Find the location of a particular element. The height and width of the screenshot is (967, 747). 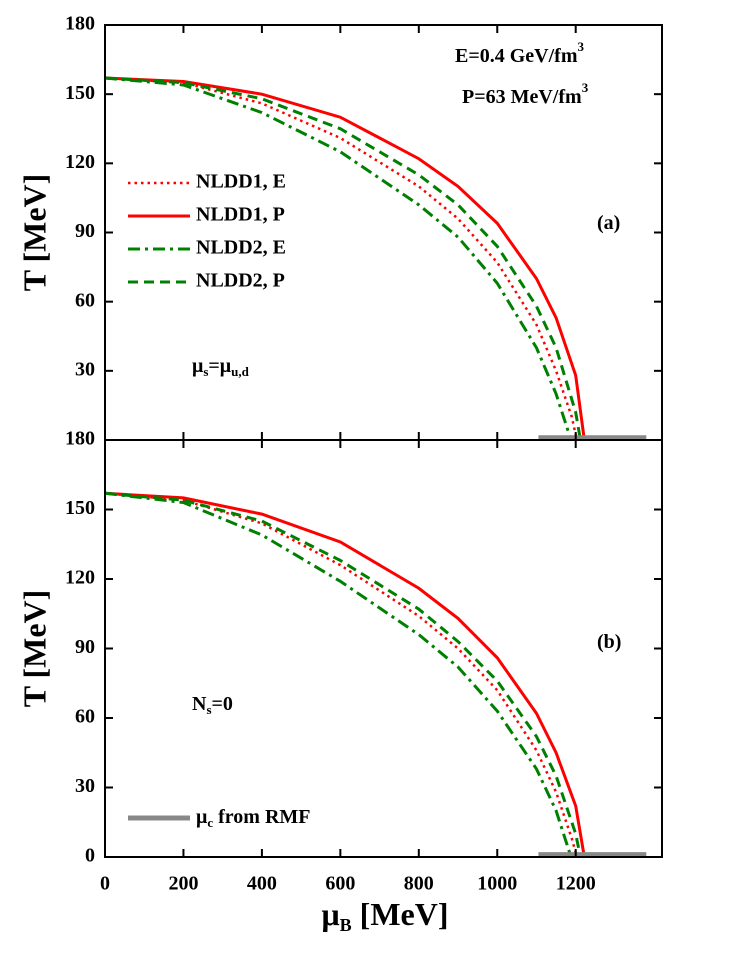

annotations-b: (b) Ns=0 is located at coordinates (406, 674).